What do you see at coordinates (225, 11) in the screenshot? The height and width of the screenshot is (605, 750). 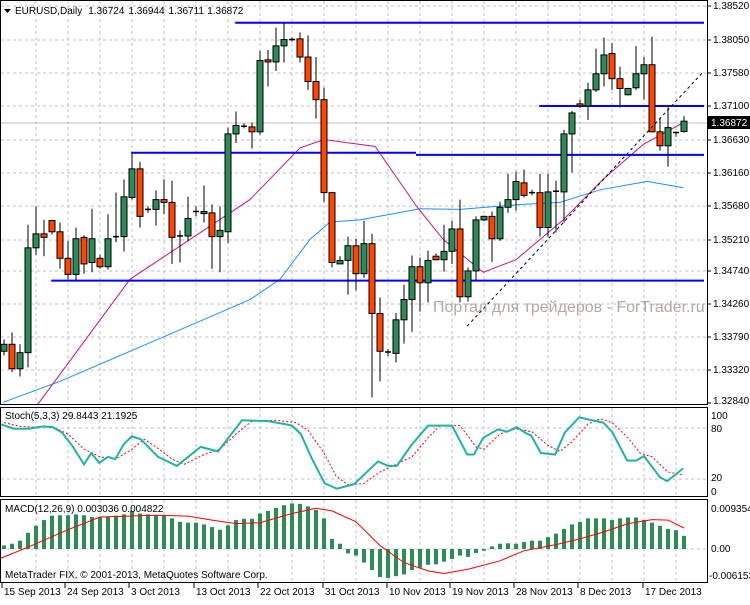 I see `ohlc-close: 1.36872` at bounding box center [225, 11].